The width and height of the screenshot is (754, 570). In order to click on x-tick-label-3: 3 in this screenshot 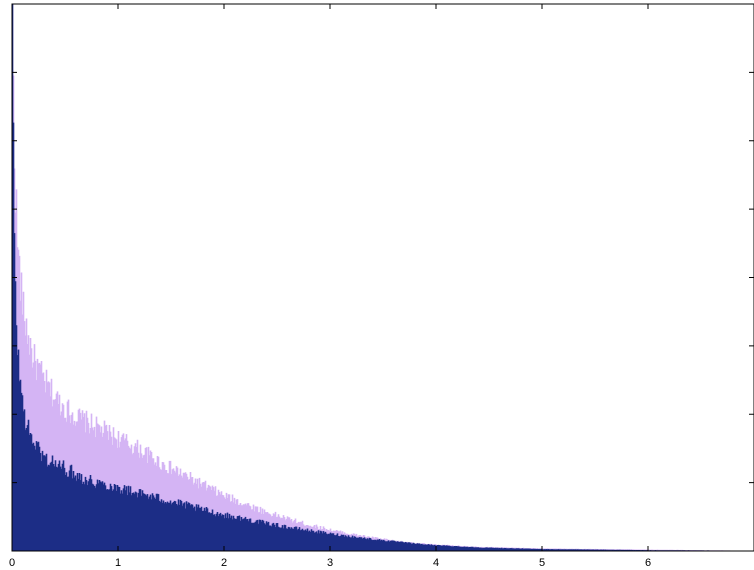, I will do `click(330, 563)`.